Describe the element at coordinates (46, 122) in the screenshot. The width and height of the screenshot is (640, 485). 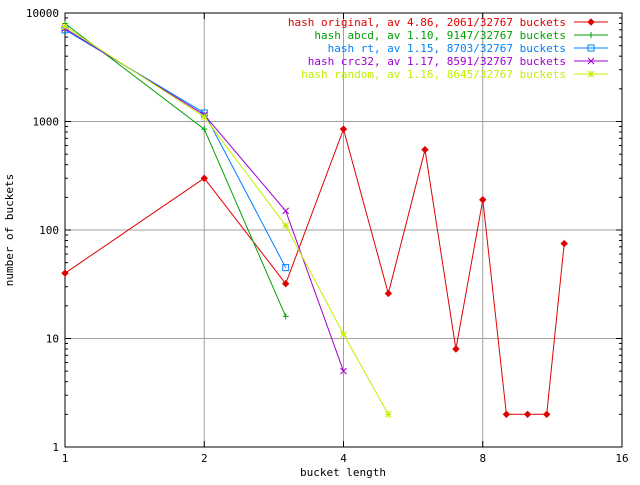
I see `y-tick-label: 1000` at that location.